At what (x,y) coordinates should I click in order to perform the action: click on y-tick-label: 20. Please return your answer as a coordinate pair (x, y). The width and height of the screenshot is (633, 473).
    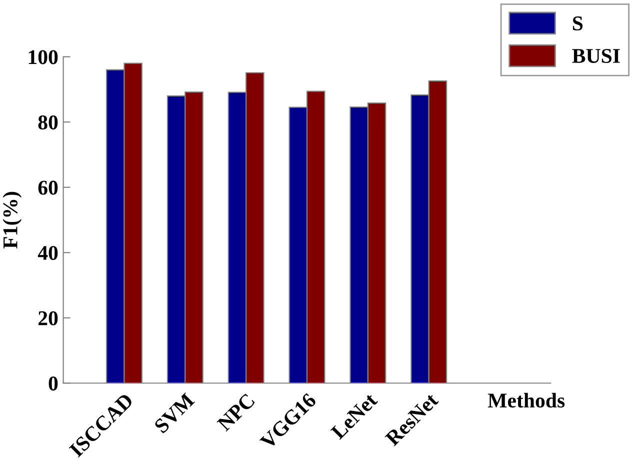
    Looking at the image, I should click on (48, 318).